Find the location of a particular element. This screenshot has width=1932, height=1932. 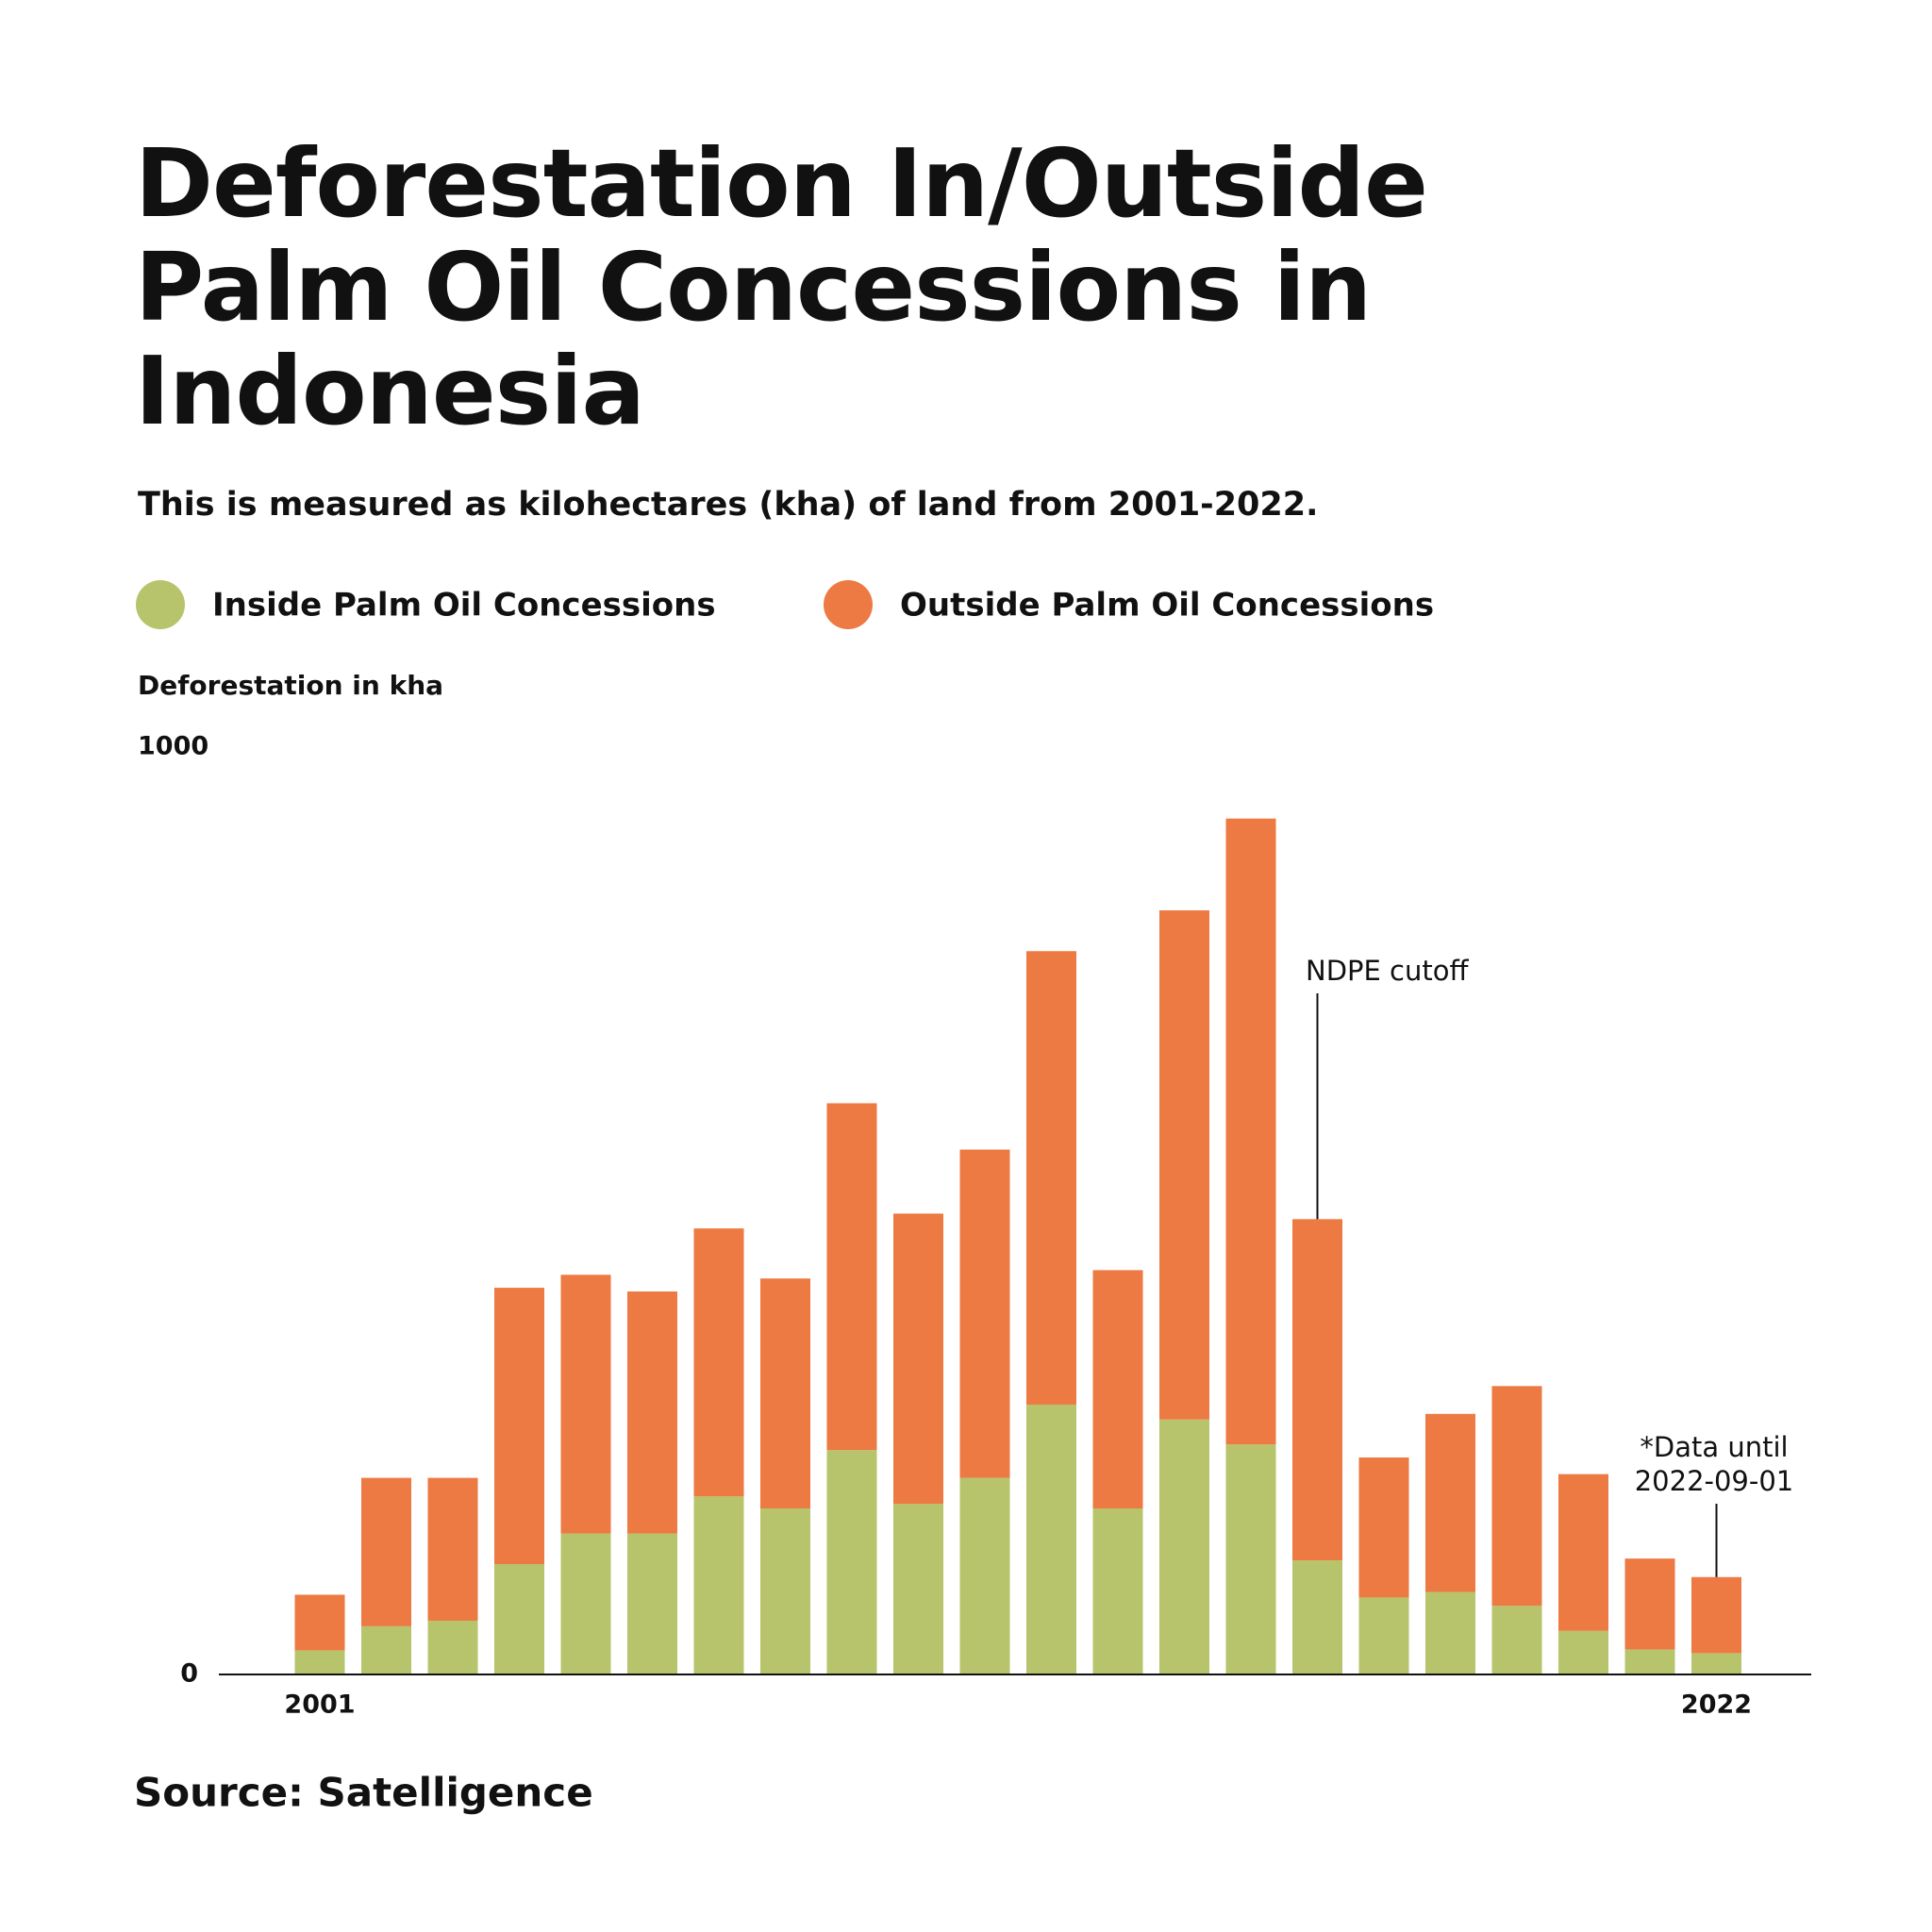

source: Source: Satelligence is located at coordinates (364, 1793).